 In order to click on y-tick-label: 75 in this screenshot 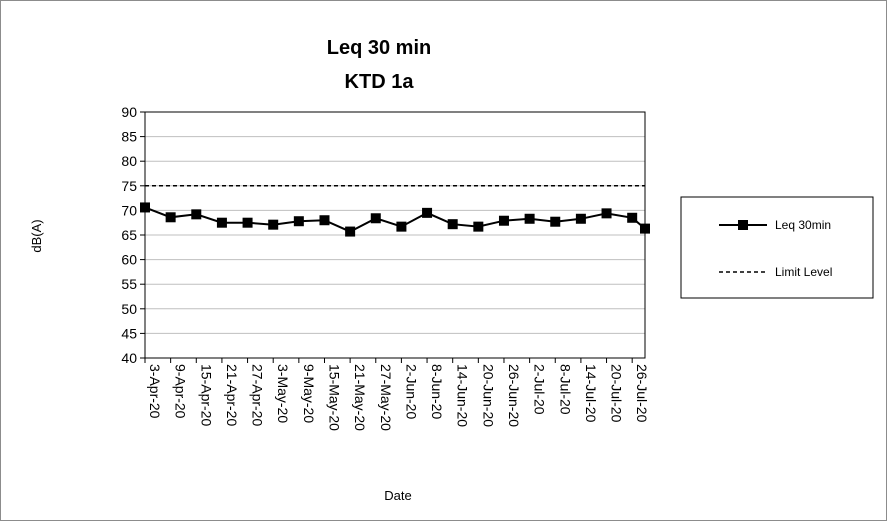, I will do `click(129, 186)`.